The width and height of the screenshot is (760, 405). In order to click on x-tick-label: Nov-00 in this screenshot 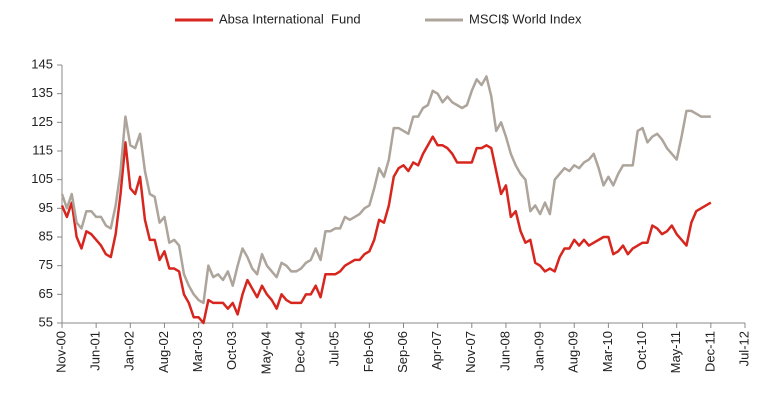, I will do `click(60, 352)`.